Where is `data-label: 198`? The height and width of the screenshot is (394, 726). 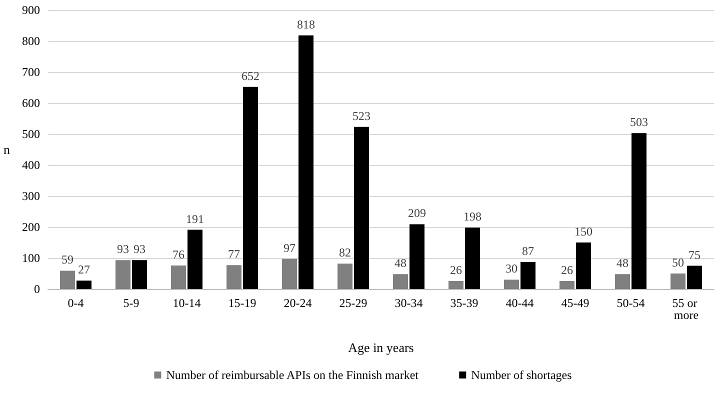
data-label: 198 is located at coordinates (473, 217).